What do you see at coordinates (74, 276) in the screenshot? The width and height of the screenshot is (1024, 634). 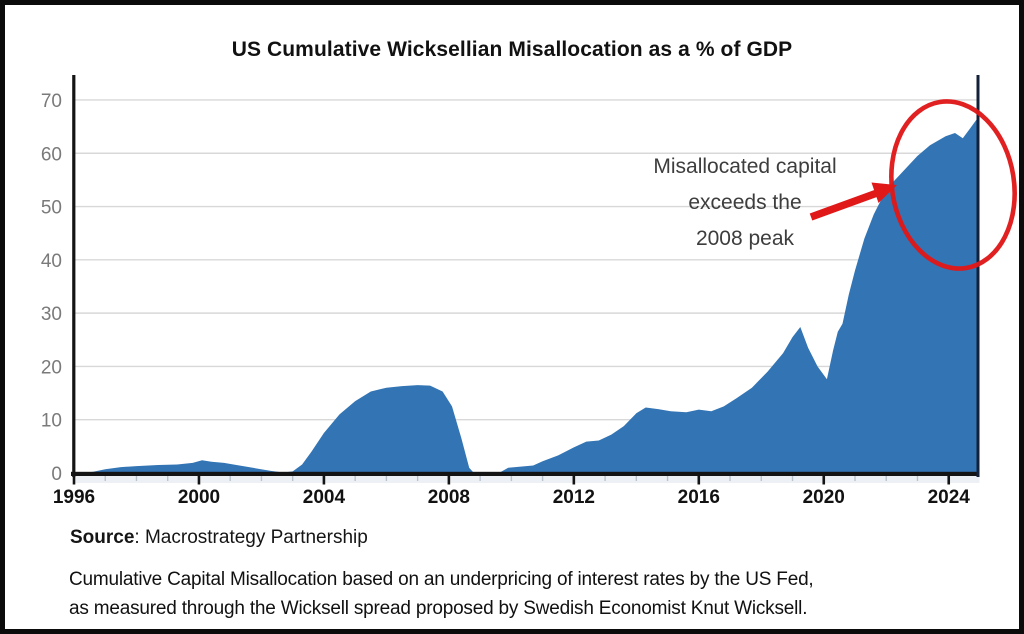 I see `y-axis-spine` at bounding box center [74, 276].